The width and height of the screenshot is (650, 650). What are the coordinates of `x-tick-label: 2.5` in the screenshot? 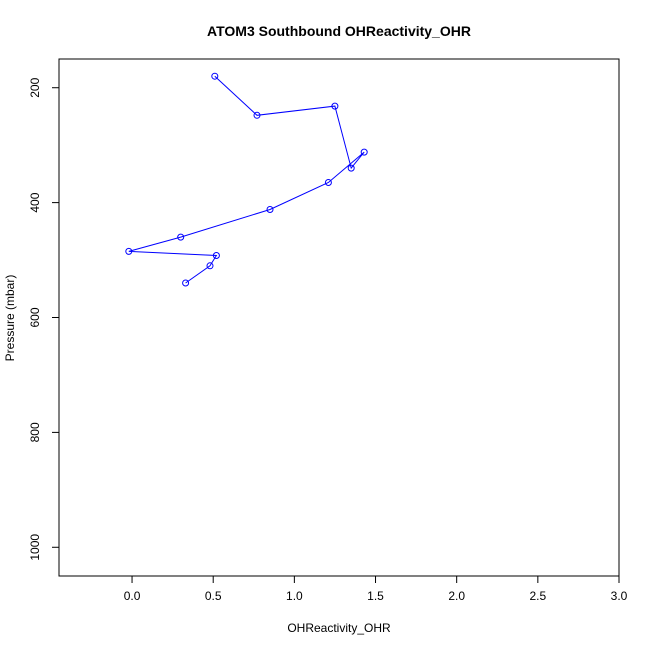 It's located at (537, 596).